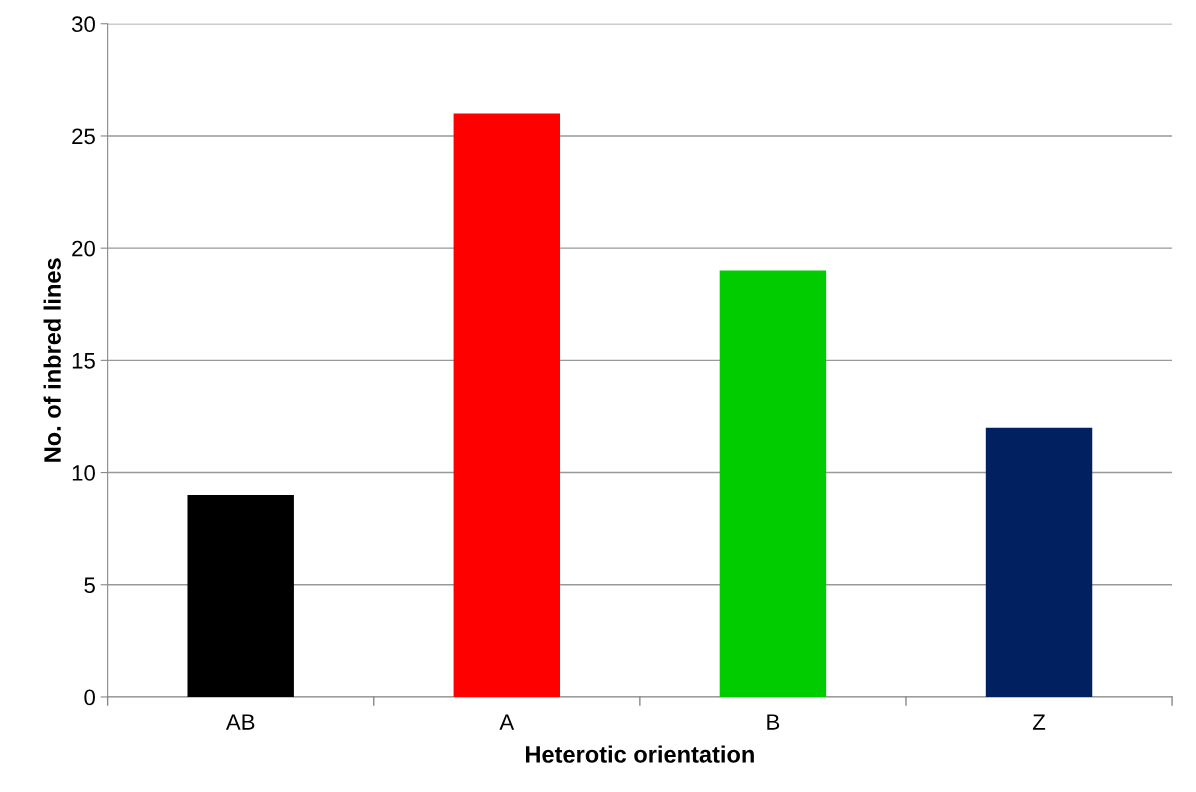  I want to click on x-tick-label: B, so click(773, 722).